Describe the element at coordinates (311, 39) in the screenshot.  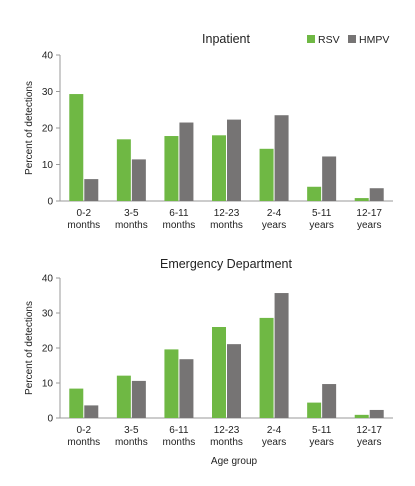
I see `legend-swatch-rsv` at that location.